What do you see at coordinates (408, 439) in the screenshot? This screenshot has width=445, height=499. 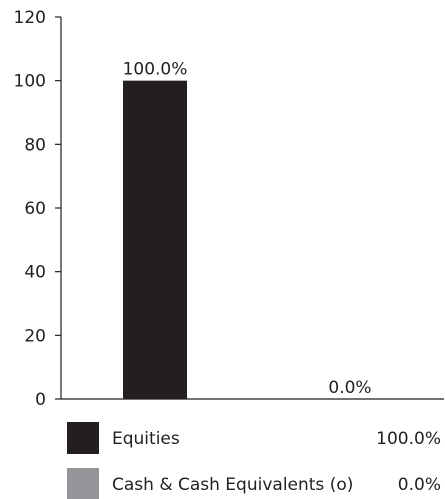 I see `legend-value: 100.0%` at bounding box center [408, 439].